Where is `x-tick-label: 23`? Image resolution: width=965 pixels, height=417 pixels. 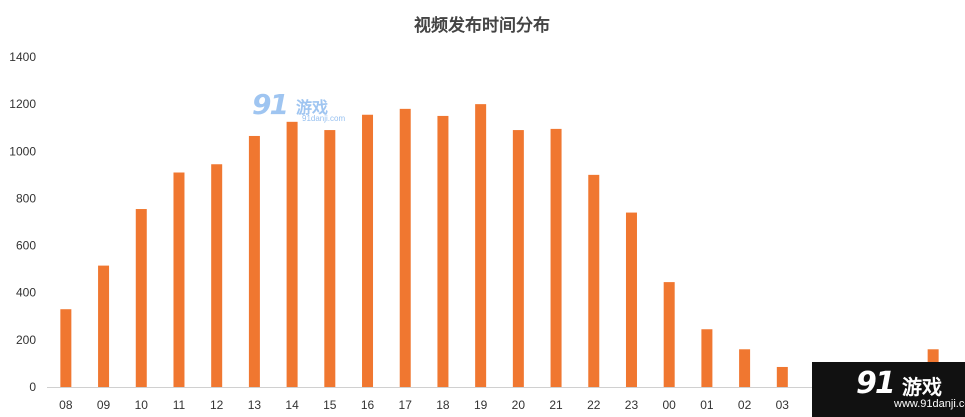
x-tick-label: 23 is located at coordinates (632, 405).